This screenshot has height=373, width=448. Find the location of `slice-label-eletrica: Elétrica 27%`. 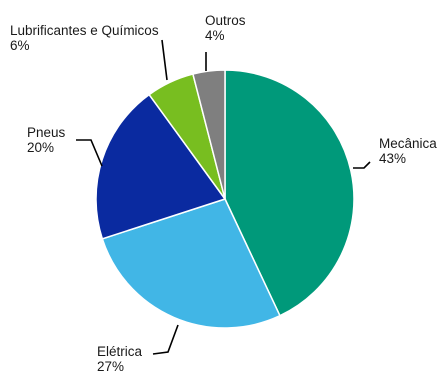

slice-label-eletrica: Elétrica 27% is located at coordinates (120, 358).